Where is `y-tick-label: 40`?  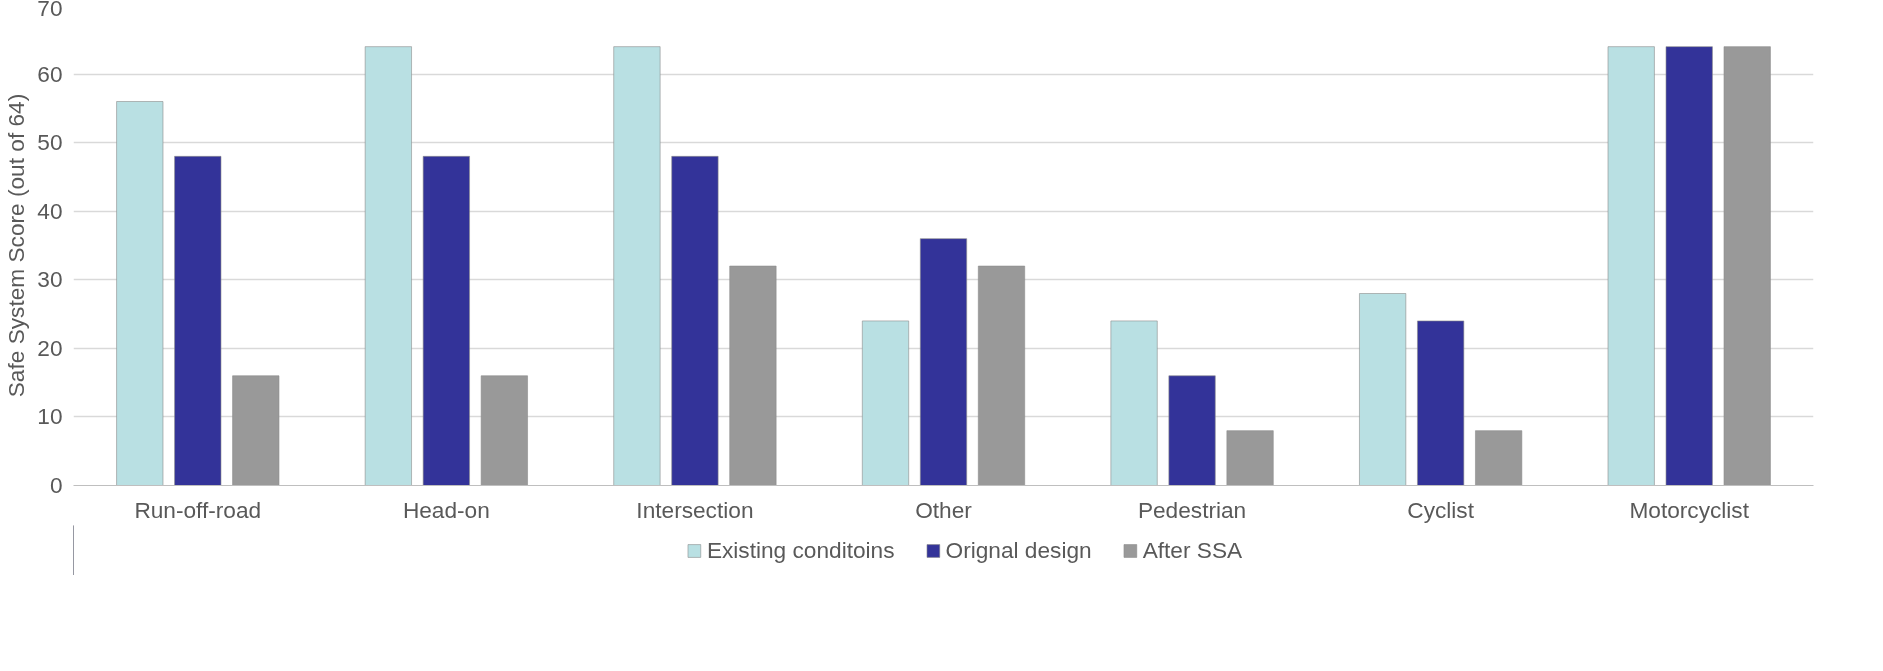 y-tick-label: 40 is located at coordinates (50, 210).